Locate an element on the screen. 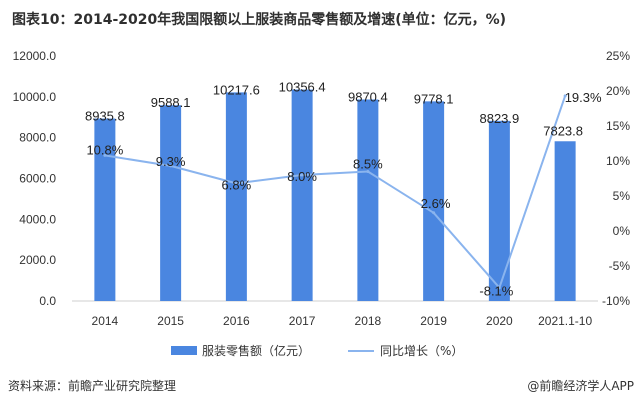 The image size is (642, 402). growth-value-label: 6.8% is located at coordinates (237, 184).